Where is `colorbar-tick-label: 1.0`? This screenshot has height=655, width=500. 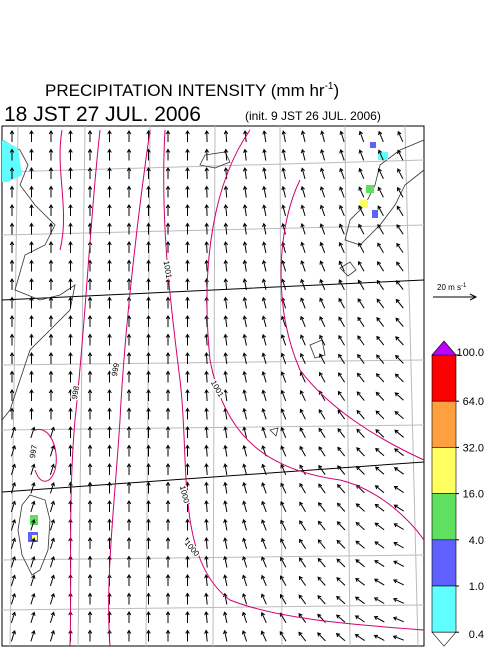
colorbar-tick-label: 1.0 is located at coordinates (476, 587).